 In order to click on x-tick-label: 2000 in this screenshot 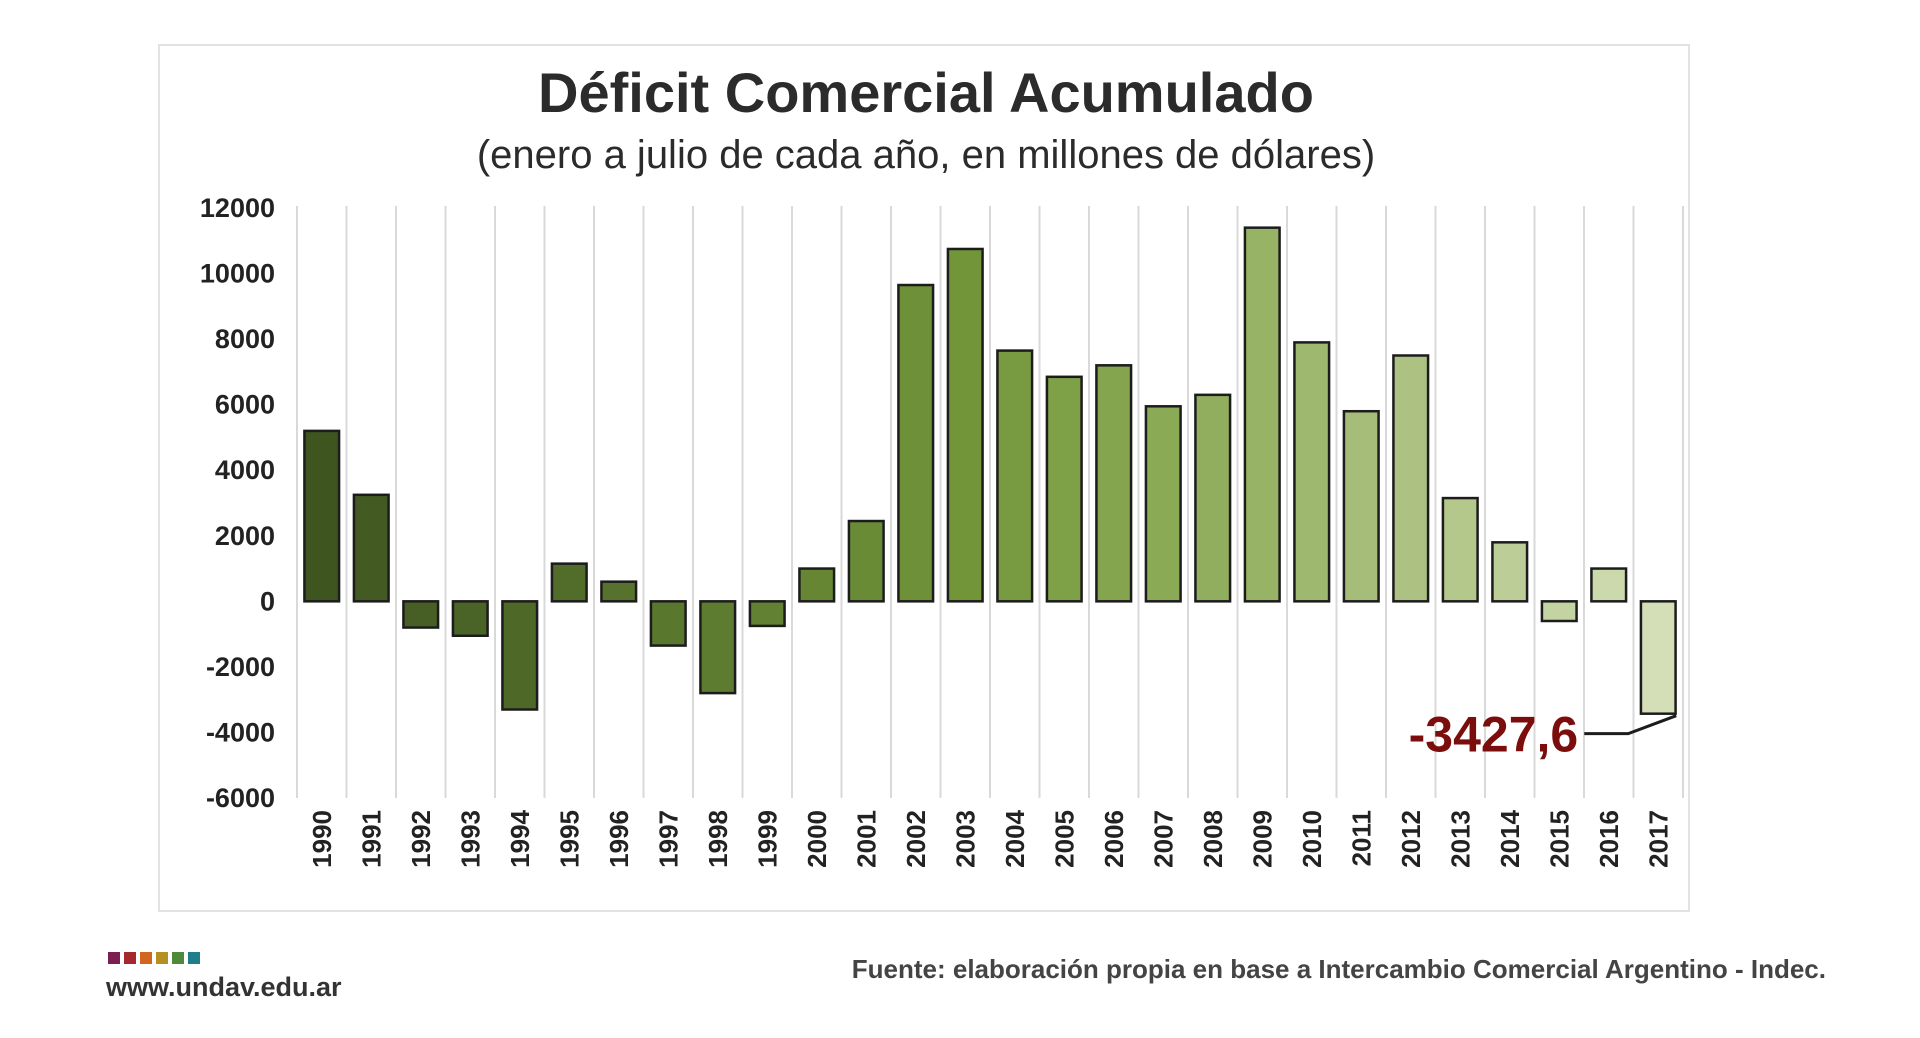, I will do `click(817, 839)`.